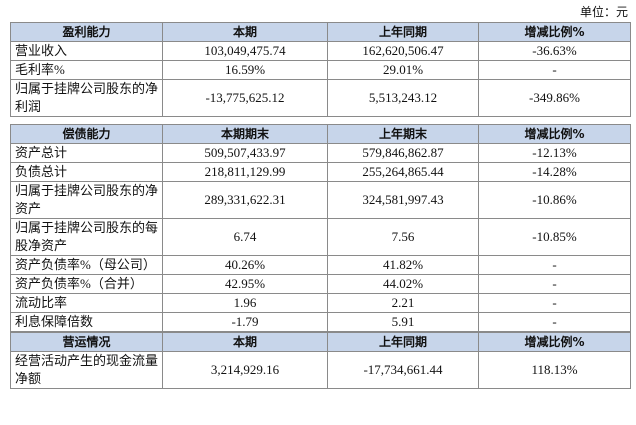 The height and width of the screenshot is (425, 636). What do you see at coordinates (403, 153) in the screenshot?
I see `value-cell: 579,846,862.87` at bounding box center [403, 153].